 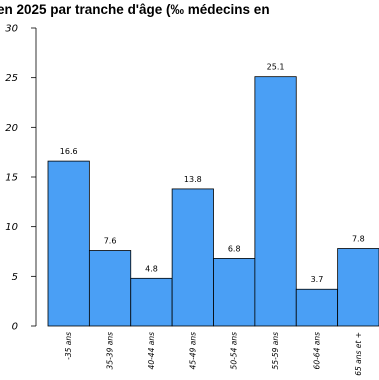 I want to click on bar-value-label: 4.8, so click(x=151, y=268).